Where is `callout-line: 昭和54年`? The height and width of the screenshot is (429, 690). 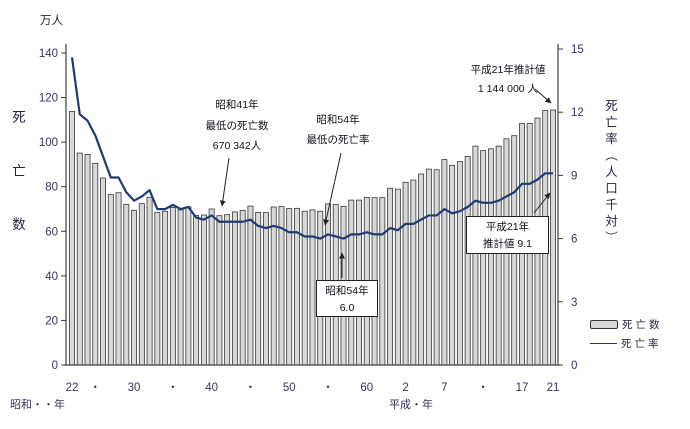
callout-line: 昭和54年 is located at coordinates (347, 291).